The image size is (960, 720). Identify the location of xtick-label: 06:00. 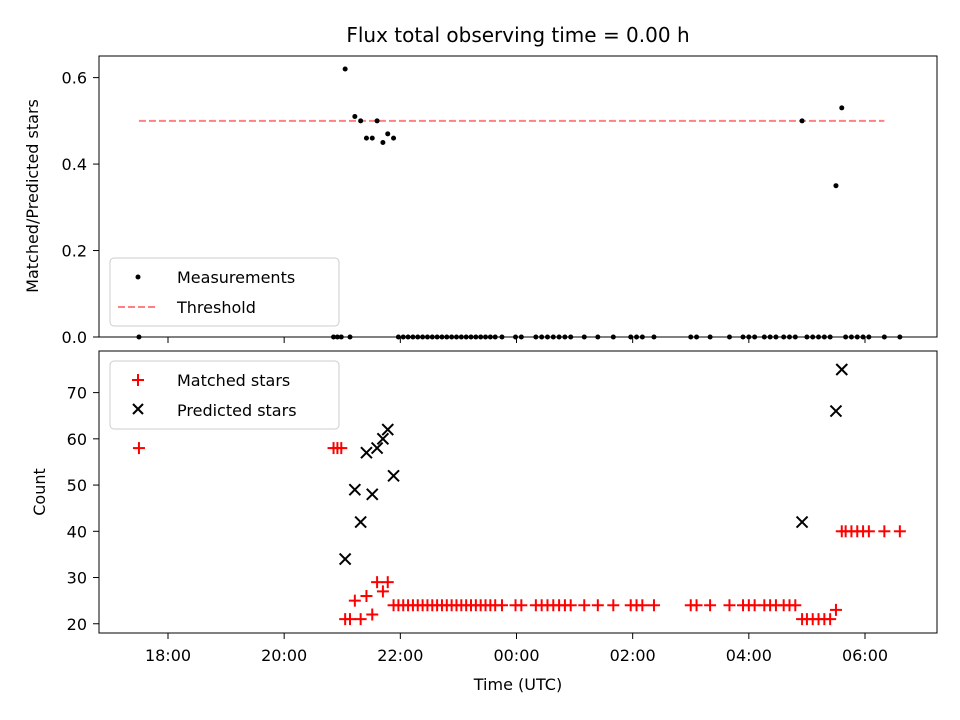
(865, 655).